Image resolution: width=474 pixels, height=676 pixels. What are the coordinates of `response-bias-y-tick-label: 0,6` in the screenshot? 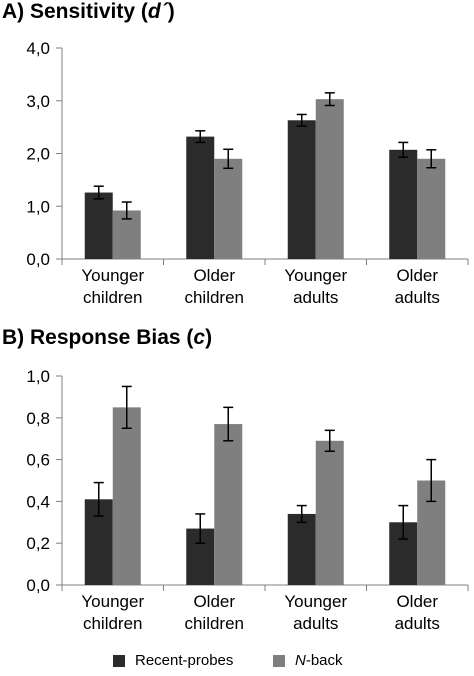 It's located at (38, 460).